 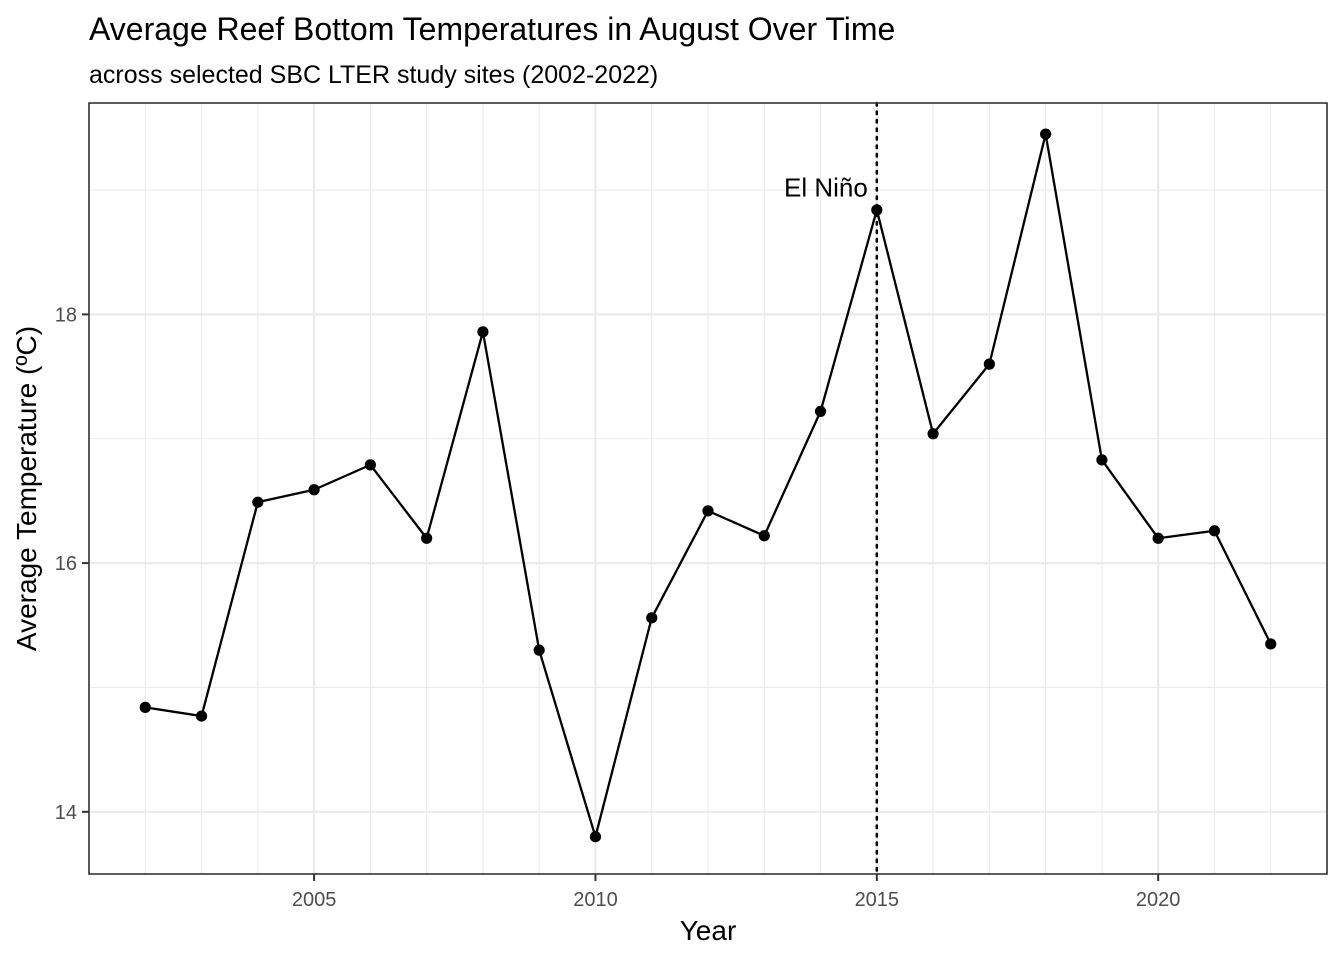 I want to click on y-tick-label: 16, so click(x=66, y=564).